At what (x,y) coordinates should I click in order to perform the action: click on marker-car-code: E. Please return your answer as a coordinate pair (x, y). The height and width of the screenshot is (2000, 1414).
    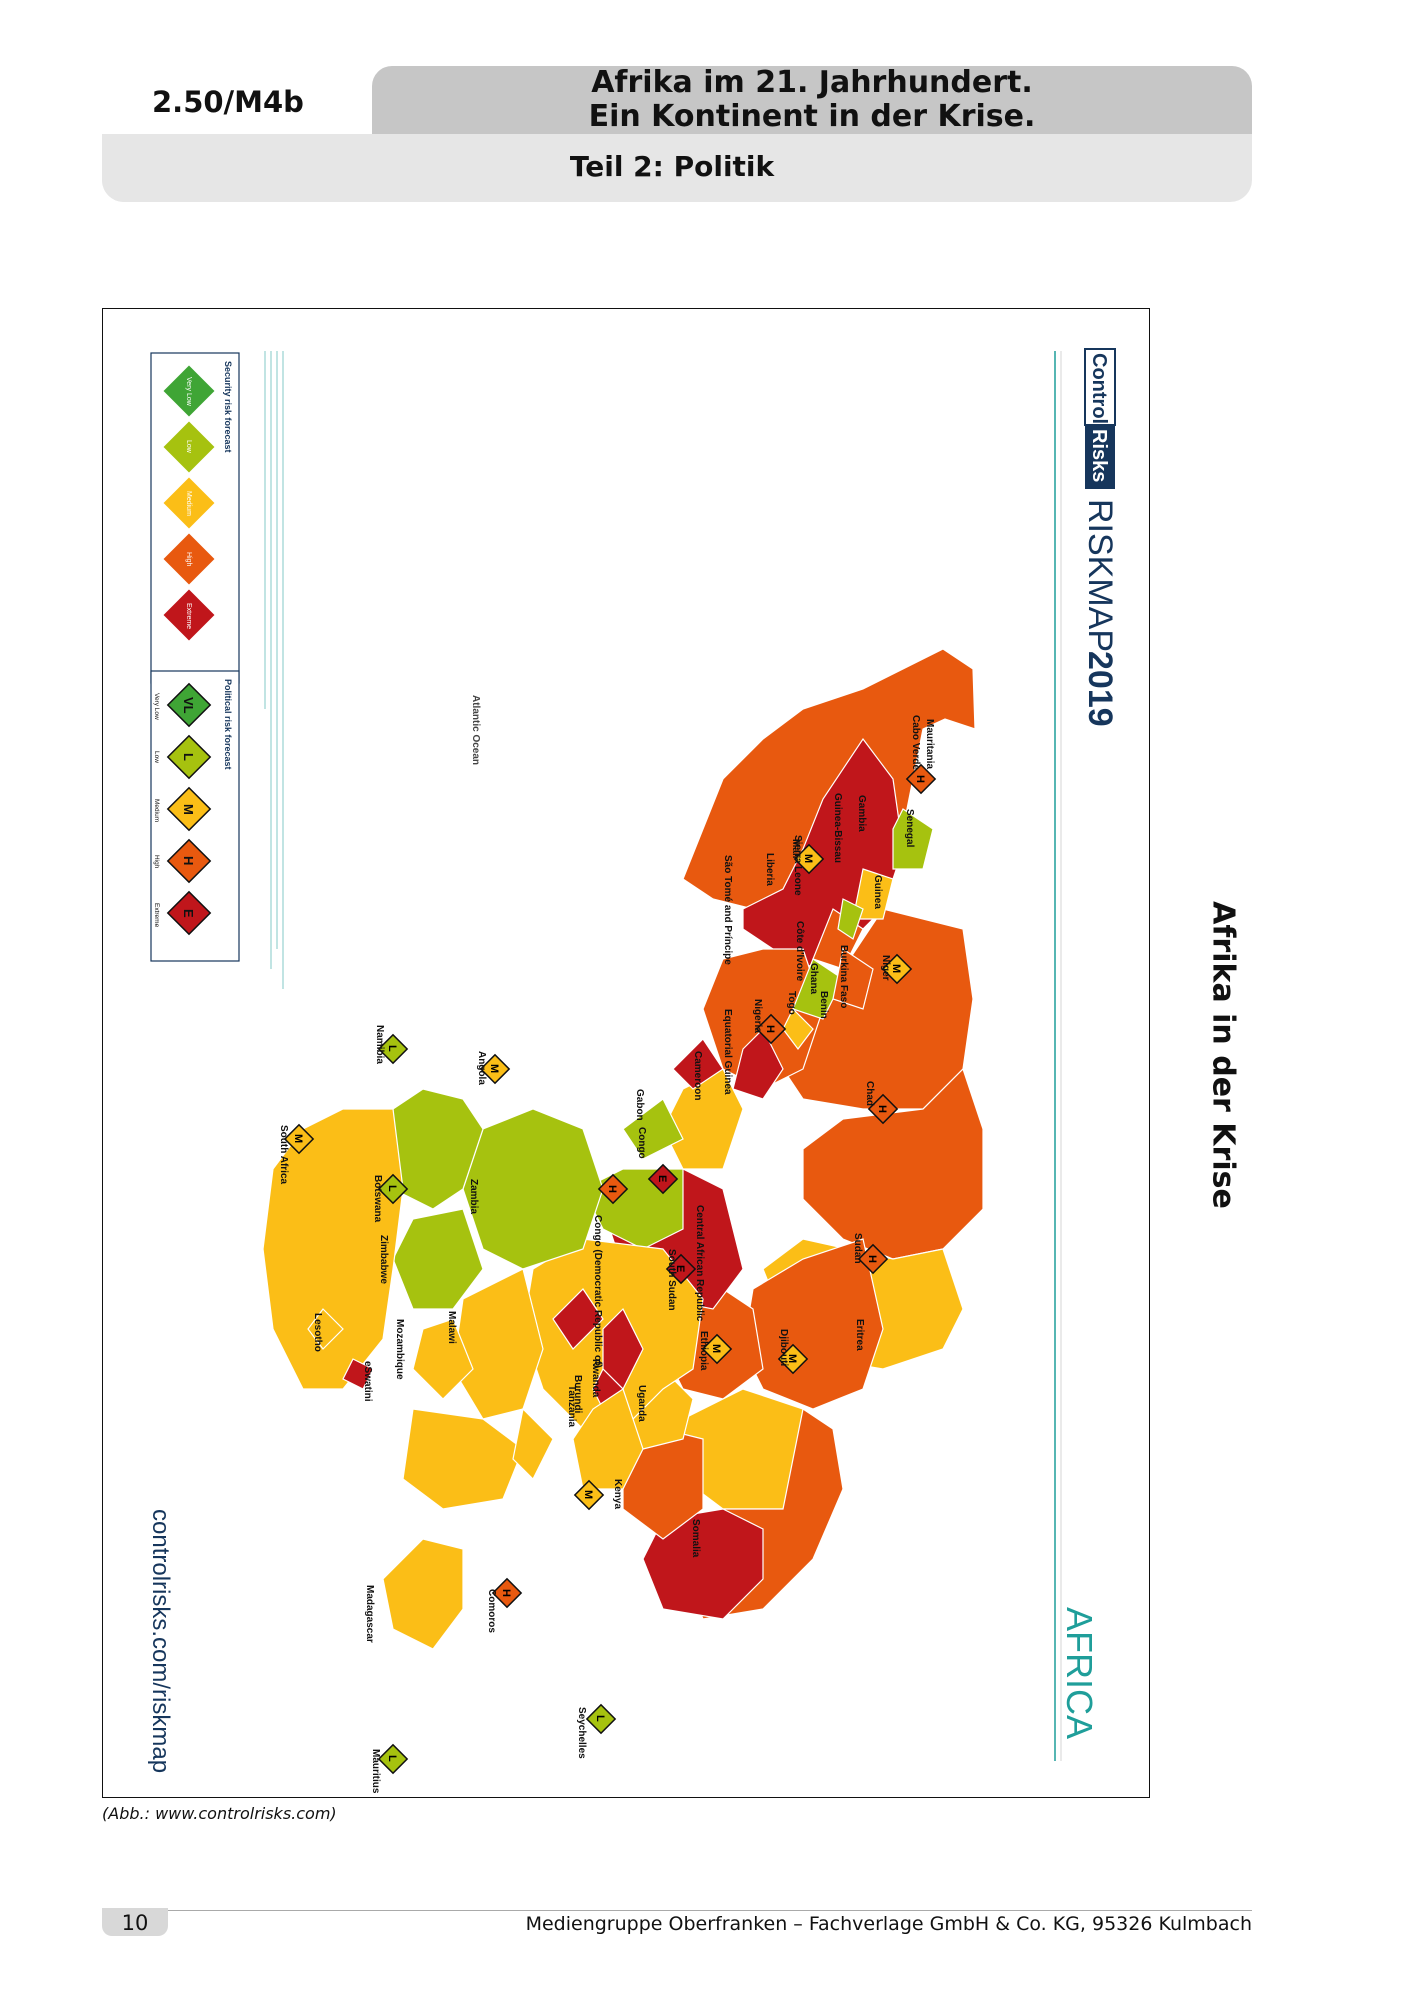
    Looking at the image, I should click on (662, 1178).